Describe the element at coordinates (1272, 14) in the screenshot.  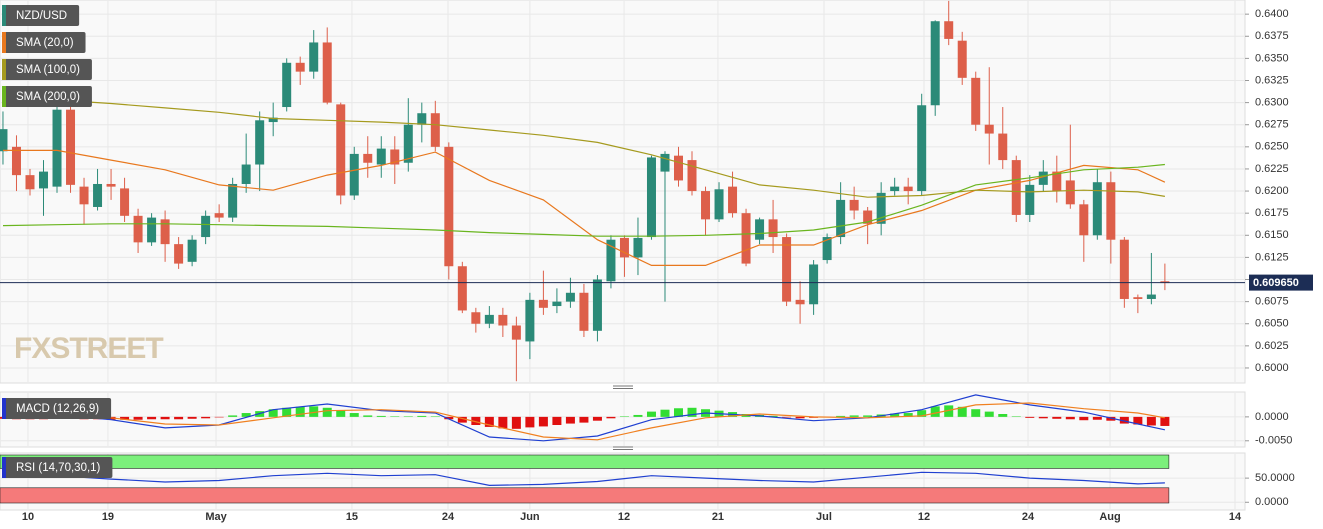
I see `y-tick-label: 0.6400` at that location.